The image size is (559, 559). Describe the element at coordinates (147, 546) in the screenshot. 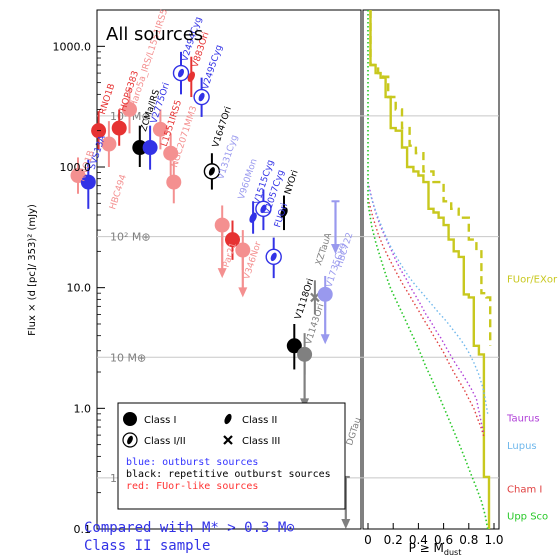

I see `caption-line: Class II sample` at that location.